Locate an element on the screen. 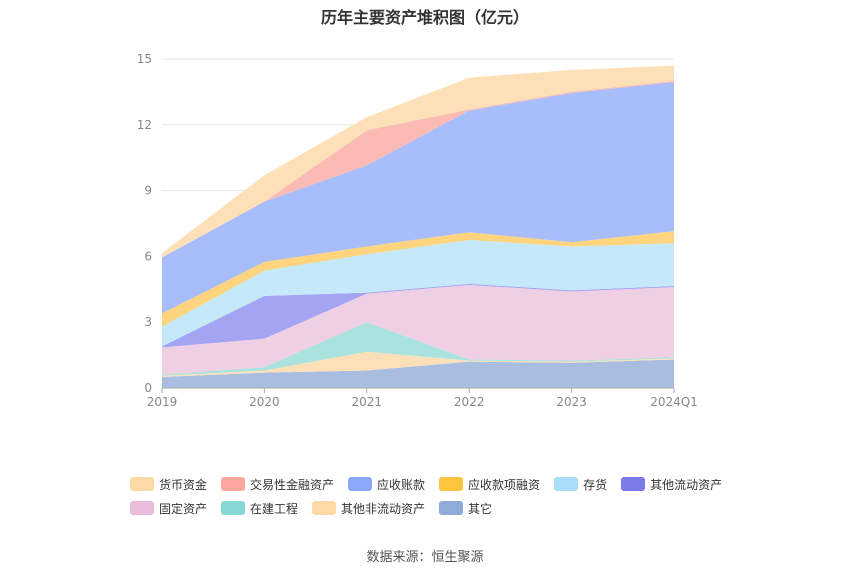 Image resolution: width=850 pixels, height=575 pixels. area-其他流动资产 is located at coordinates (418, 315).